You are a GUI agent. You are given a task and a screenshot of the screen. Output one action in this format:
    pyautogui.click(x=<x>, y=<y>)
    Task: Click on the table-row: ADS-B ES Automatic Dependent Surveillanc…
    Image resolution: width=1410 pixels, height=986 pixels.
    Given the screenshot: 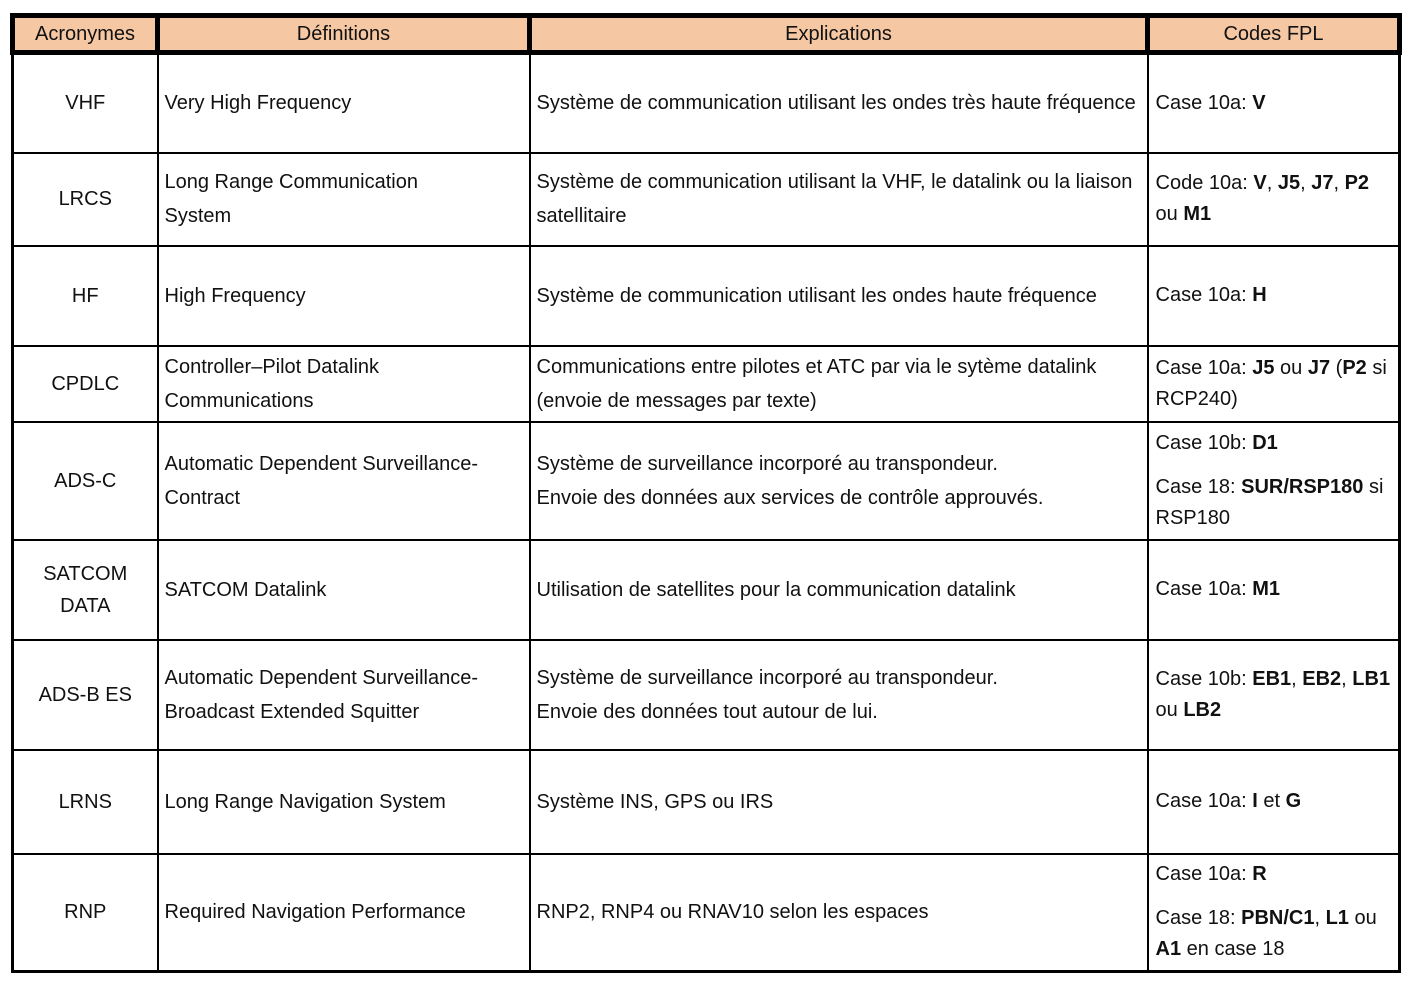 What is the action you would take?
    pyautogui.click(x=706, y=694)
    